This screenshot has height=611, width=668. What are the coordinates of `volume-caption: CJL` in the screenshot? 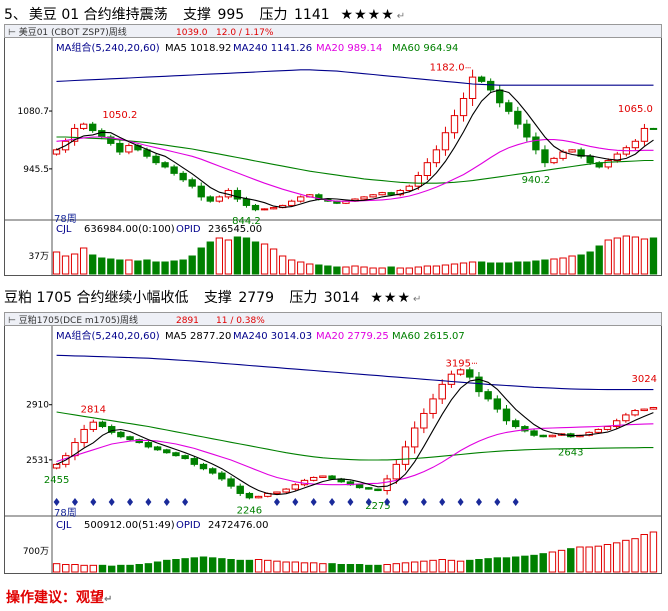 It's located at (64, 229).